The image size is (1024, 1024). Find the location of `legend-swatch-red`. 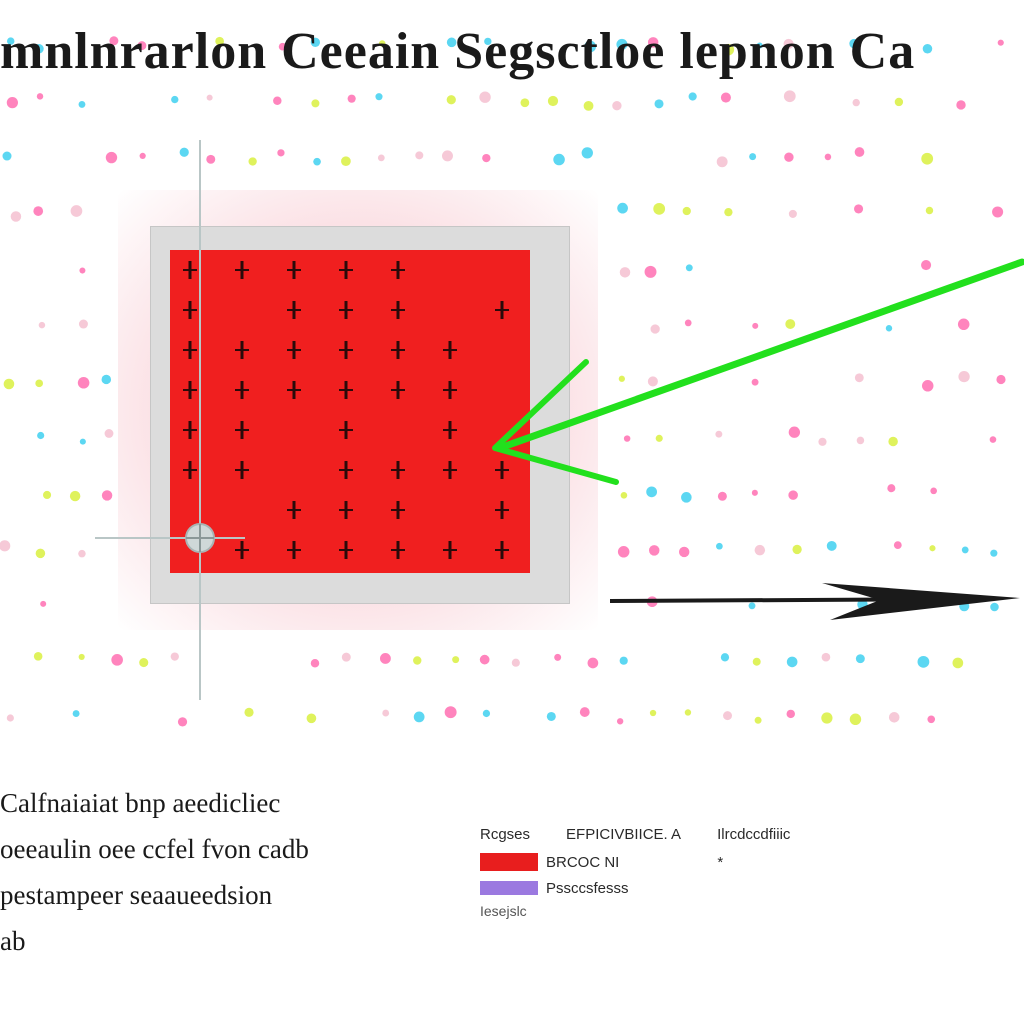

legend-swatch-red is located at coordinates (509, 862).